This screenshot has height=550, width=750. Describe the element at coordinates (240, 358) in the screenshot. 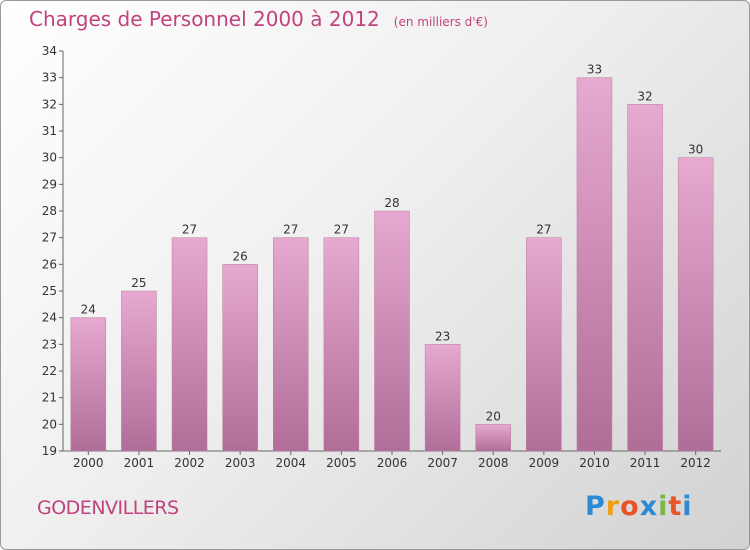

I see `bar-2003` at that location.